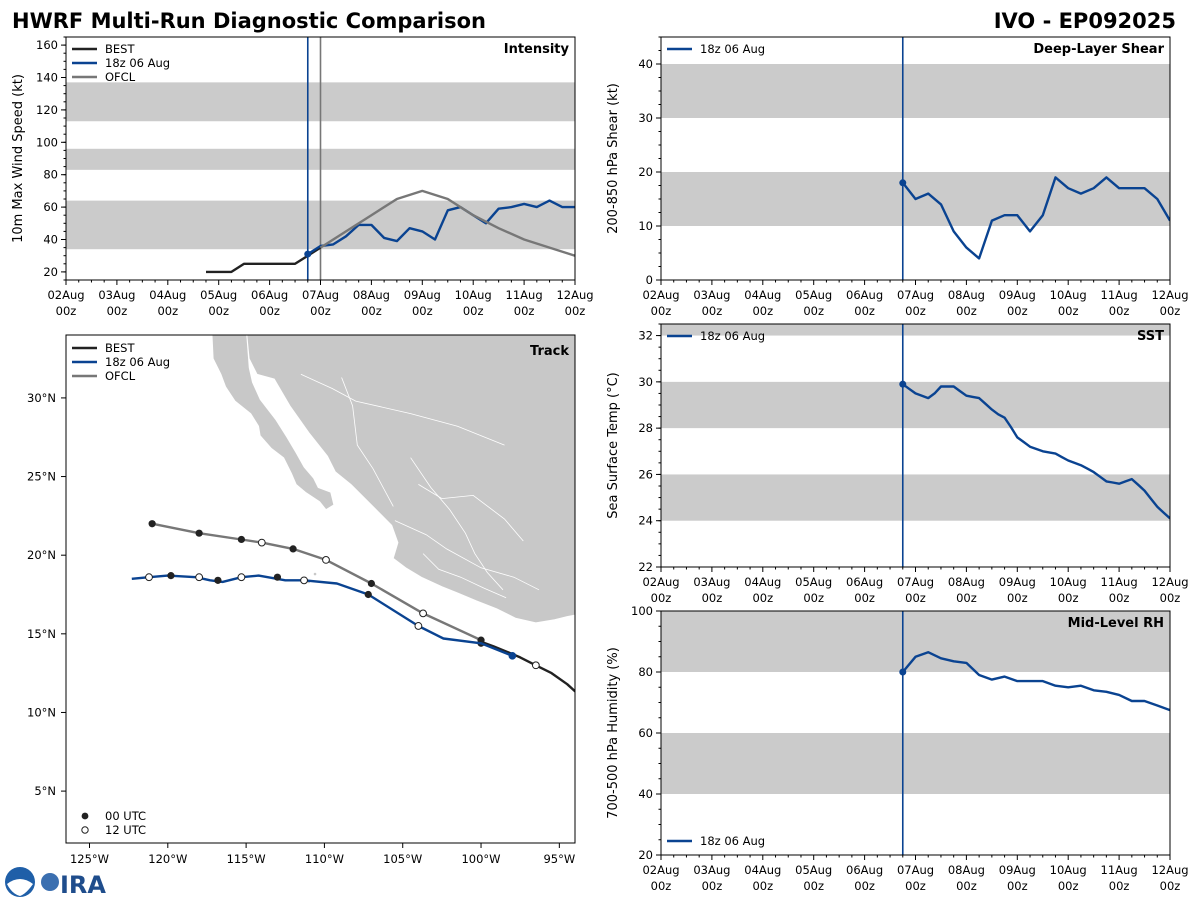 Image resolution: width=1200 pixels, height=900 pixels. I want to click on state-border, so click(471, 513).